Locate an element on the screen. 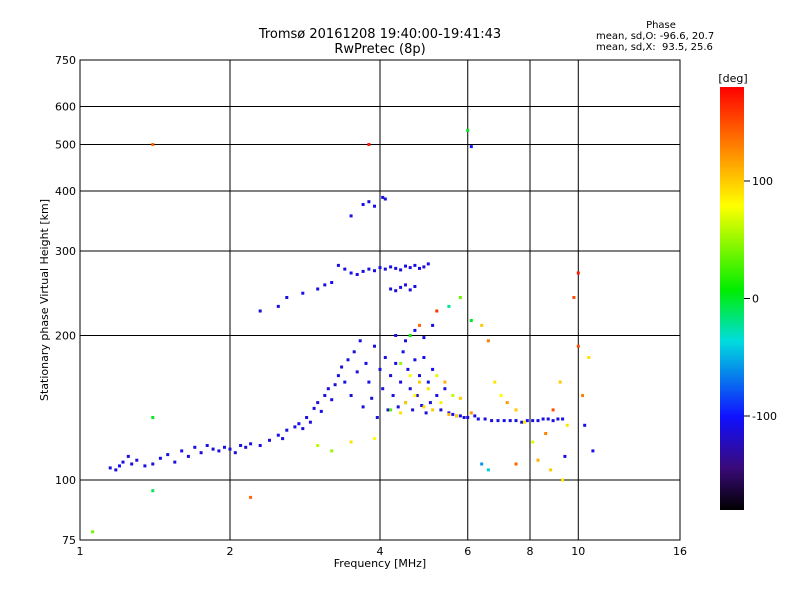 The image size is (800, 600). x-tick-label: 10 is located at coordinates (578, 551).